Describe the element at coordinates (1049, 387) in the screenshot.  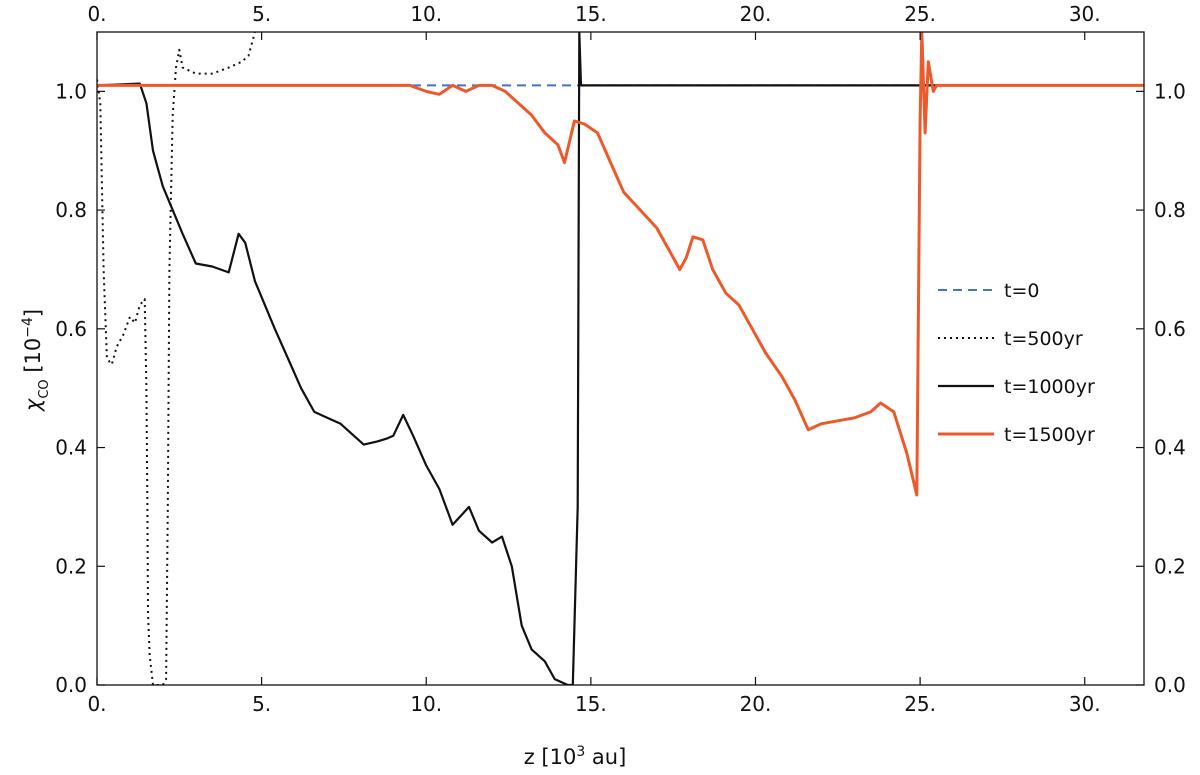
I see `legend-label-t=1000yr: t=1000yr` at that location.